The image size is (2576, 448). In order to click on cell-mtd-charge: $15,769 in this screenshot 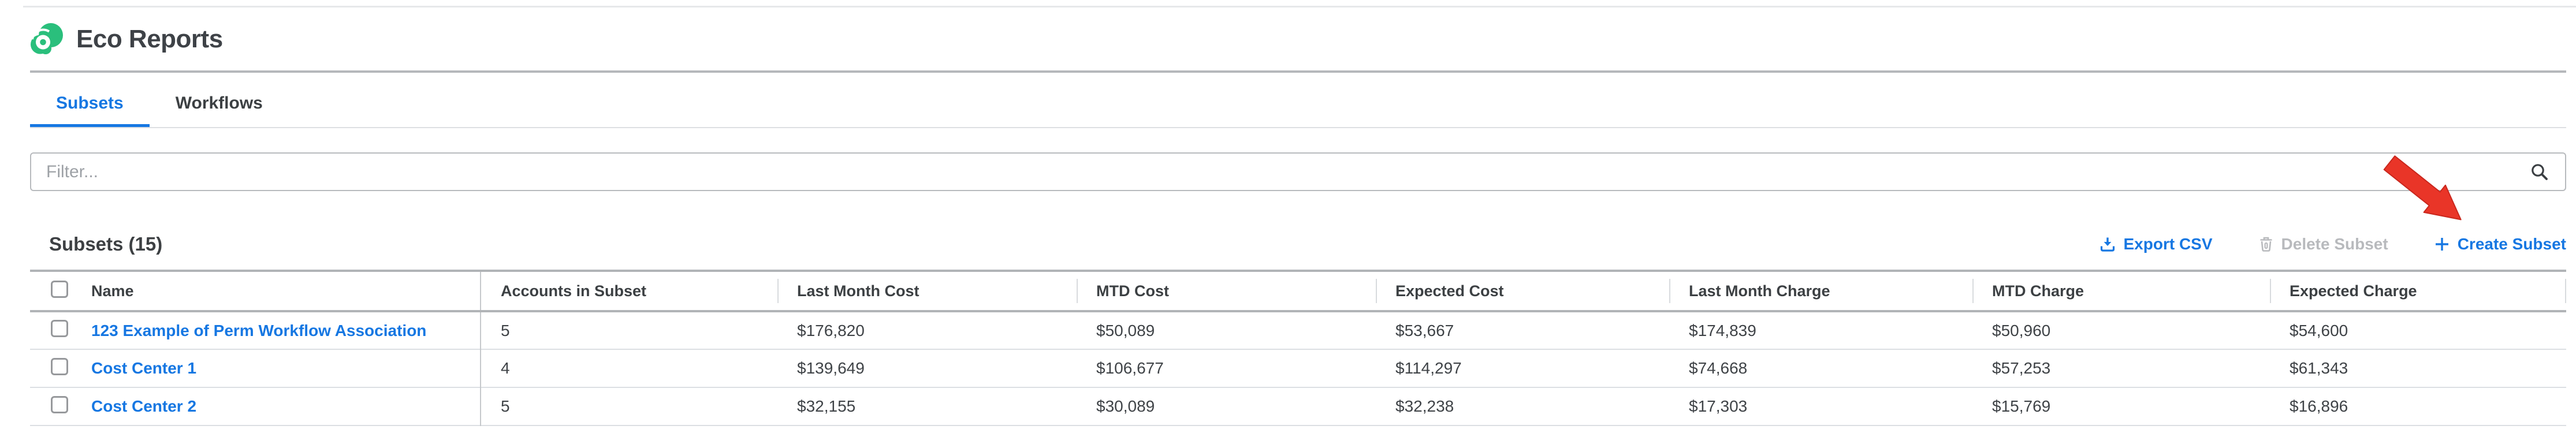, I will do `click(2021, 406)`.